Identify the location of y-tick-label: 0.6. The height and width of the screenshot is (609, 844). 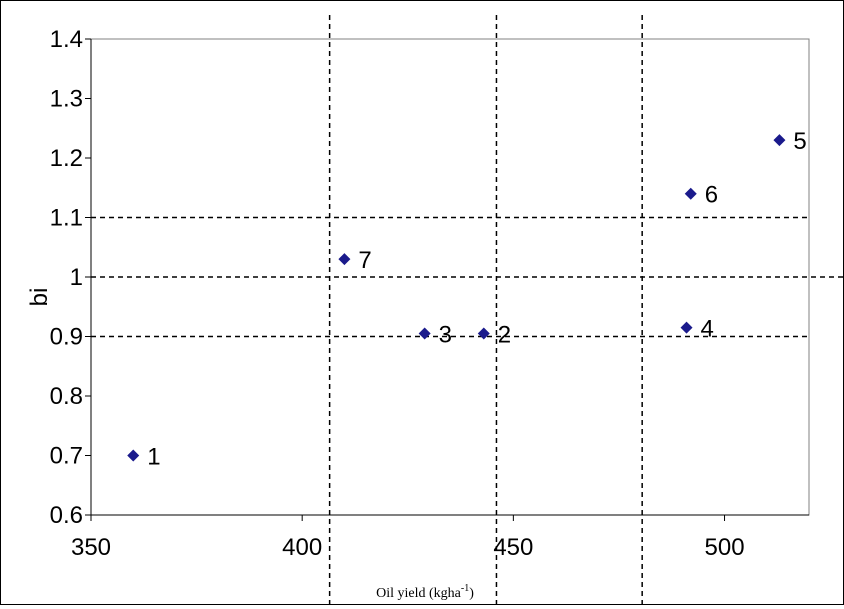
(66, 515).